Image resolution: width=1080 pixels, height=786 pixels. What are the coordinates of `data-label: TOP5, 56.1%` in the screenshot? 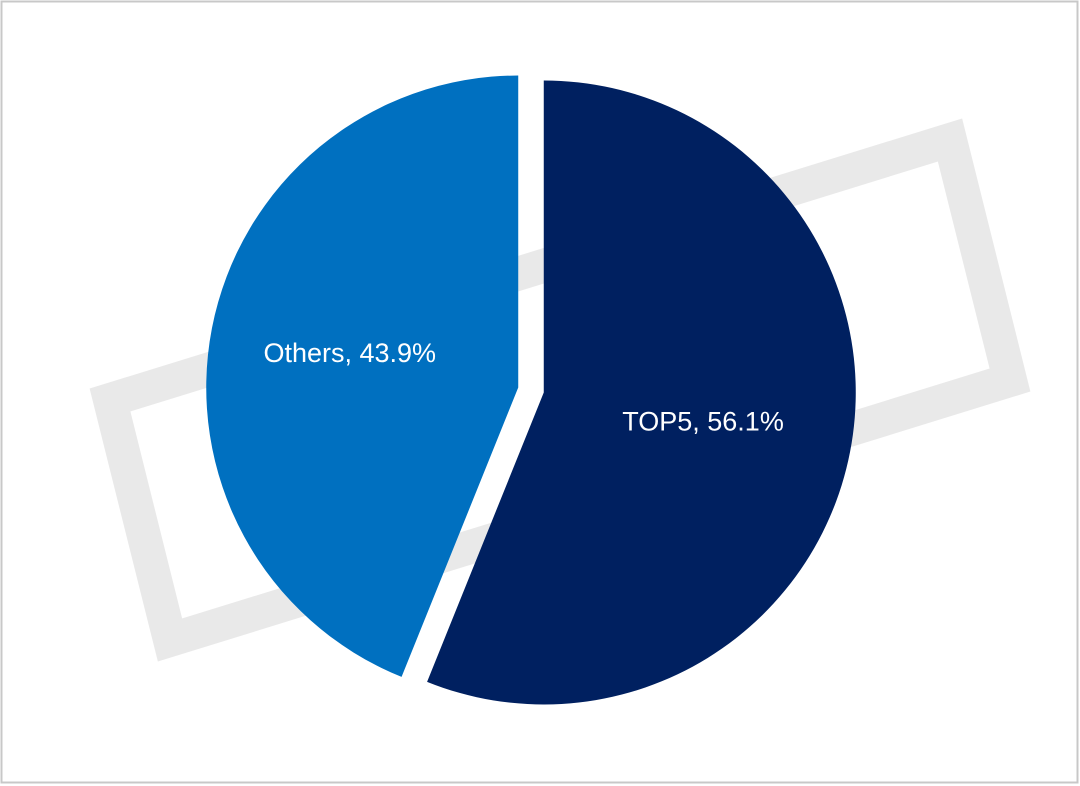 It's located at (703, 422).